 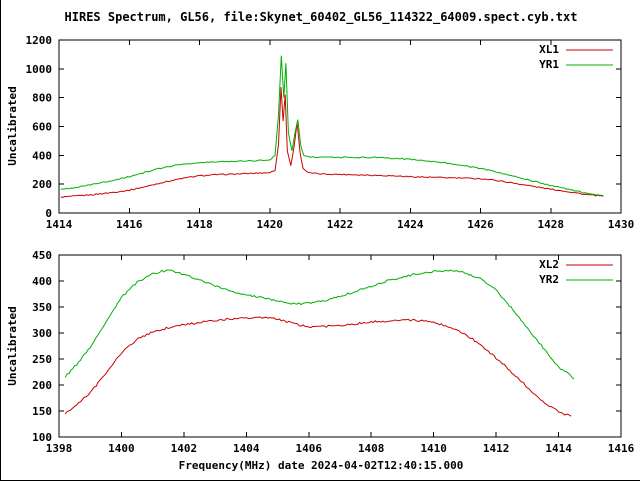 What do you see at coordinates (480, 224) in the screenshot?
I see `svg-text: 1426` at bounding box center [480, 224].